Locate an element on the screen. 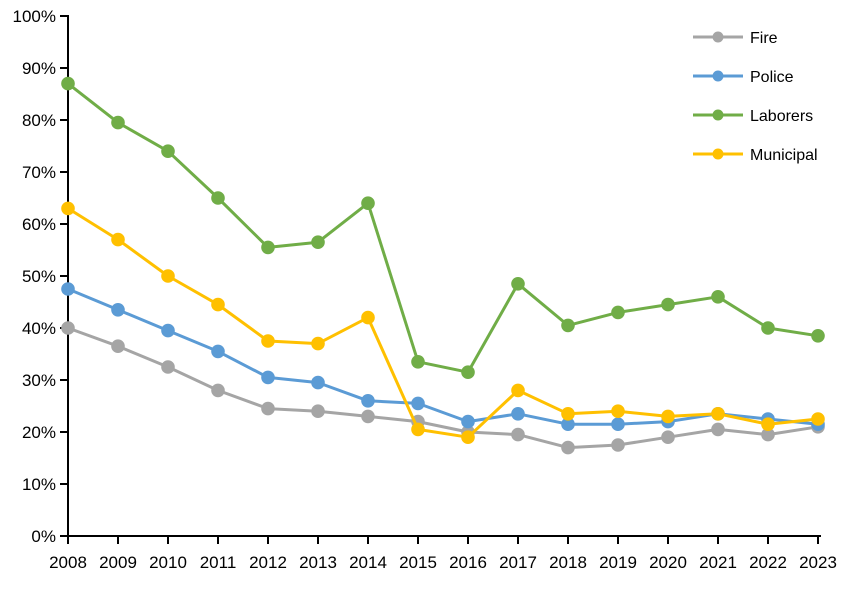  data-point-fire-2010 is located at coordinates (168, 367).